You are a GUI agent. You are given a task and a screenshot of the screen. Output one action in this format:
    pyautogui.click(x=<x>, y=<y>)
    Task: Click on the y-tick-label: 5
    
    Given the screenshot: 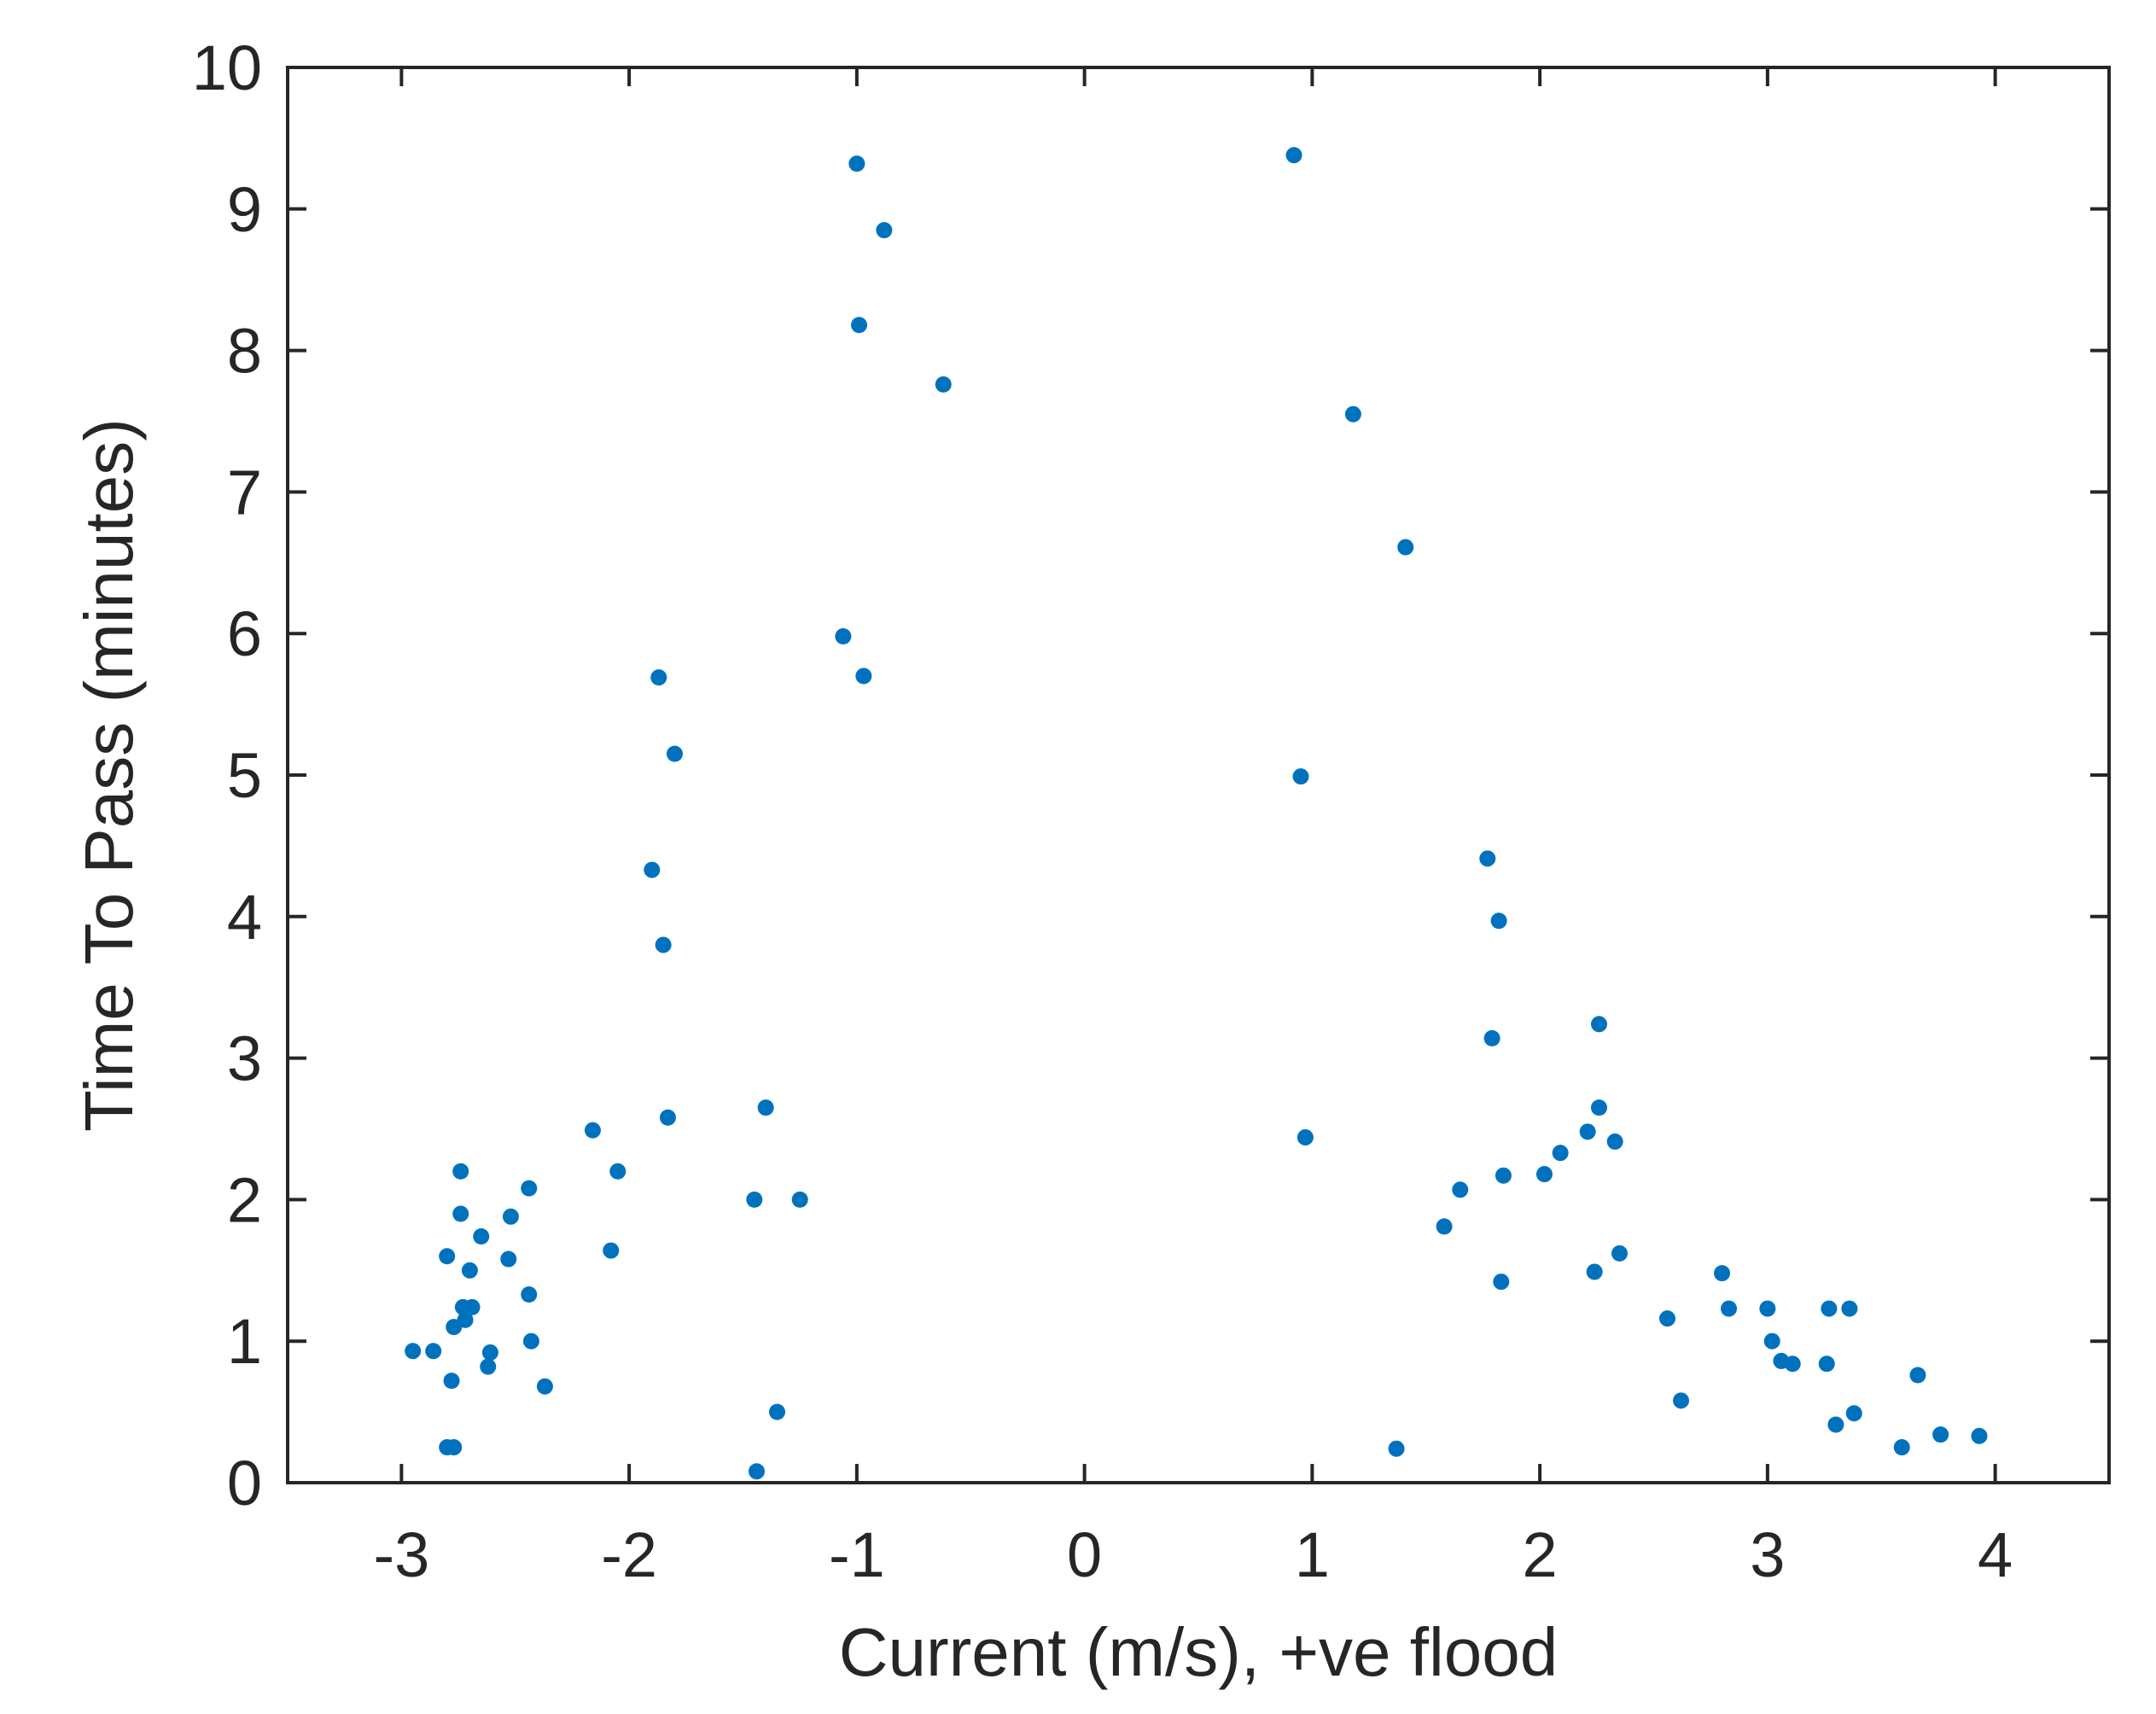 What is the action you would take?
    pyautogui.click(x=244, y=775)
    